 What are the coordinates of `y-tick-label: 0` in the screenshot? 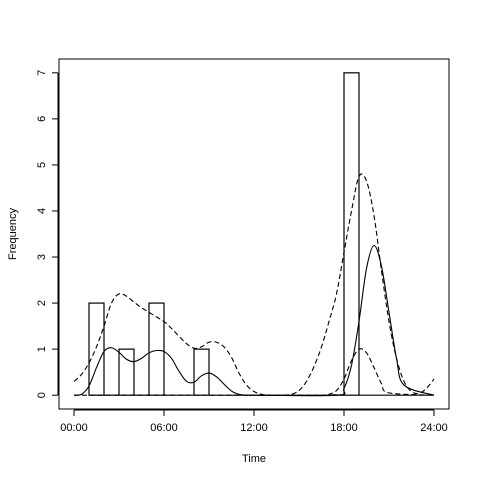 It's located at (42, 395).